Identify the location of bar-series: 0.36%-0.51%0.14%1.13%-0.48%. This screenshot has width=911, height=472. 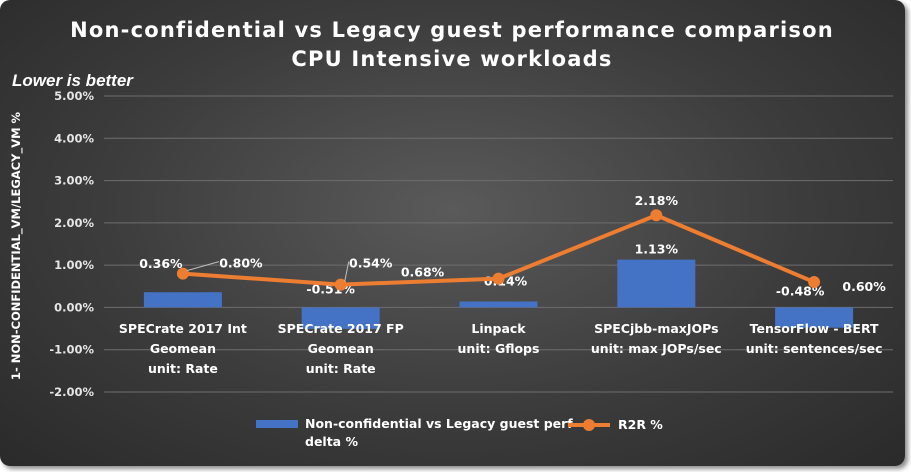
(496, 285).